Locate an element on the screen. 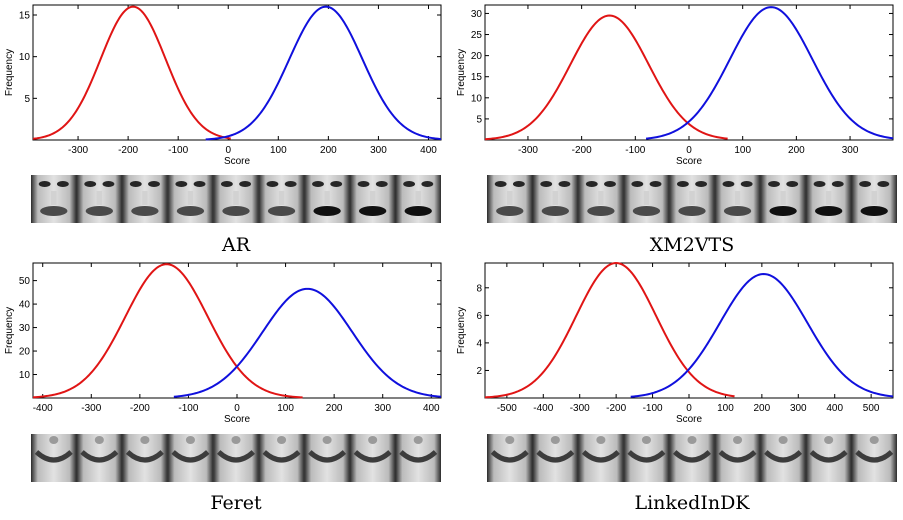 The image size is (903, 520). caption-feret: Feret is located at coordinates (236, 503).